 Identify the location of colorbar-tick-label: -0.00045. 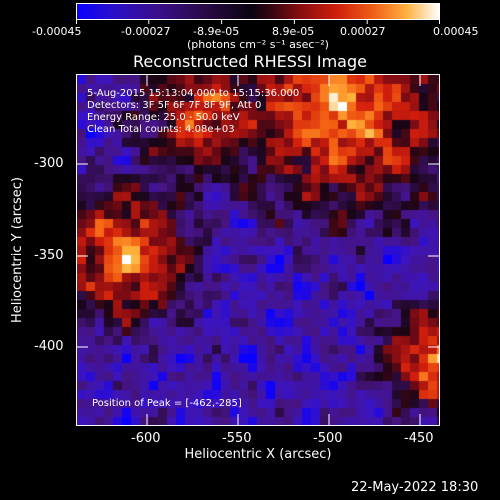
(57, 31).